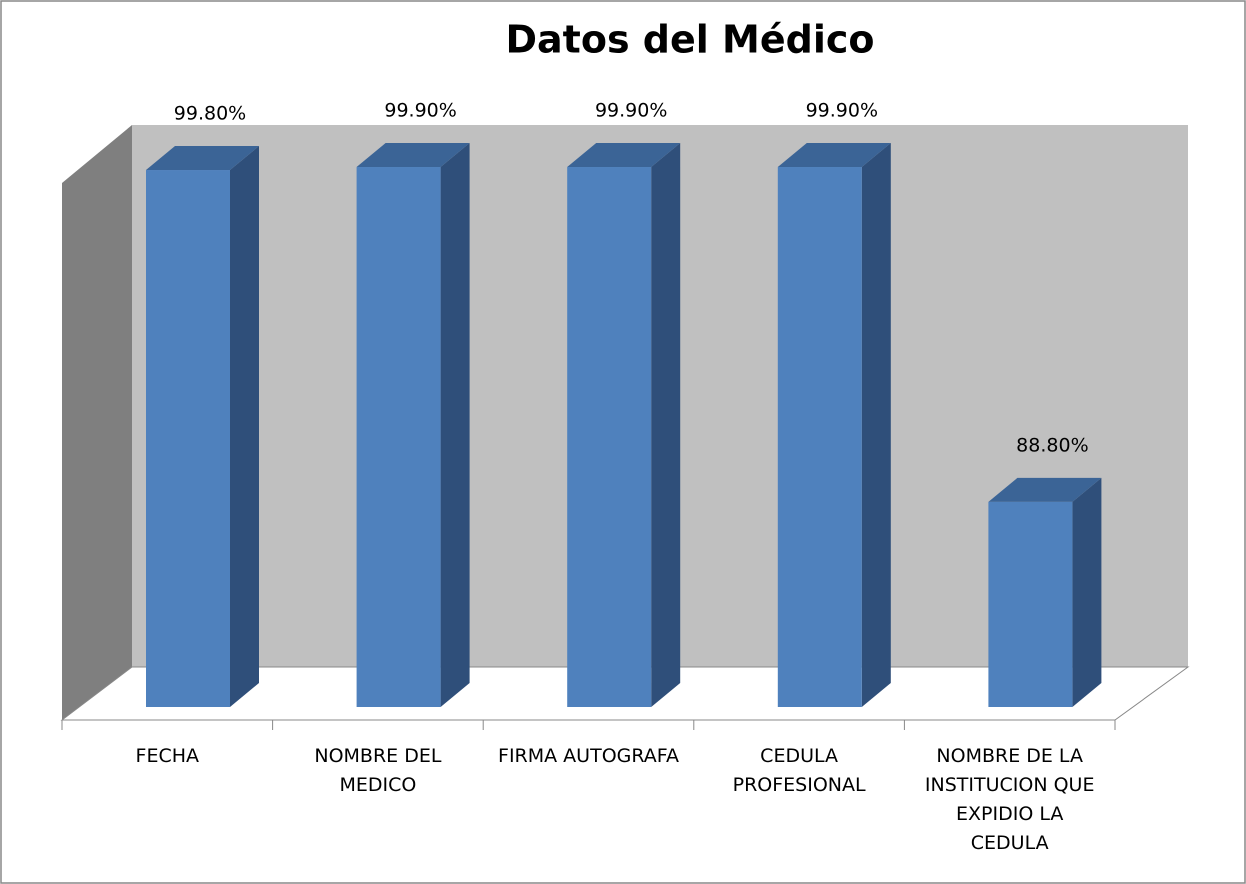 The image size is (1246, 884). What do you see at coordinates (167, 756) in the screenshot?
I see `x-tick-label: FECHA` at bounding box center [167, 756].